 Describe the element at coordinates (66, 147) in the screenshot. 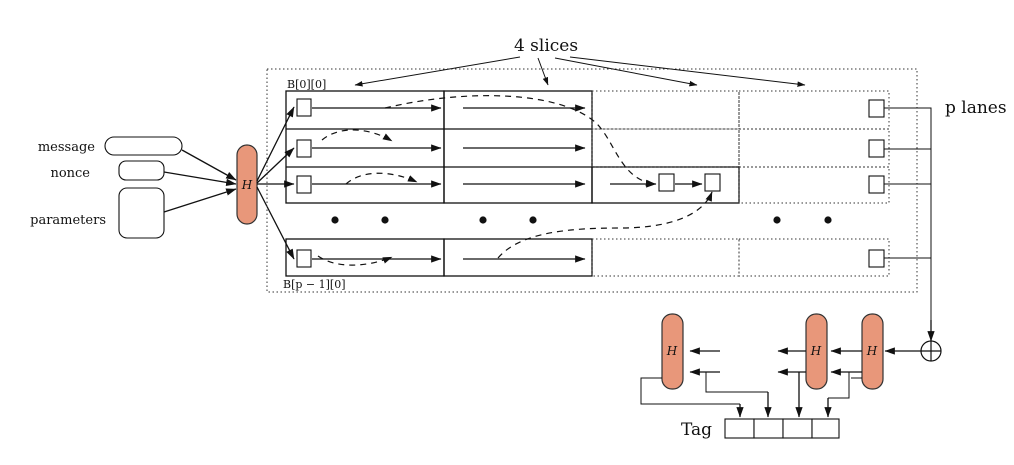

I see `message-label: message` at that location.